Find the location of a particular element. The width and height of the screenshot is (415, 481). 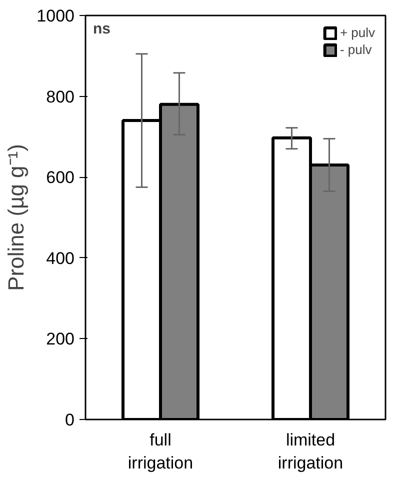

legend-label: - pulv is located at coordinates (356, 49).